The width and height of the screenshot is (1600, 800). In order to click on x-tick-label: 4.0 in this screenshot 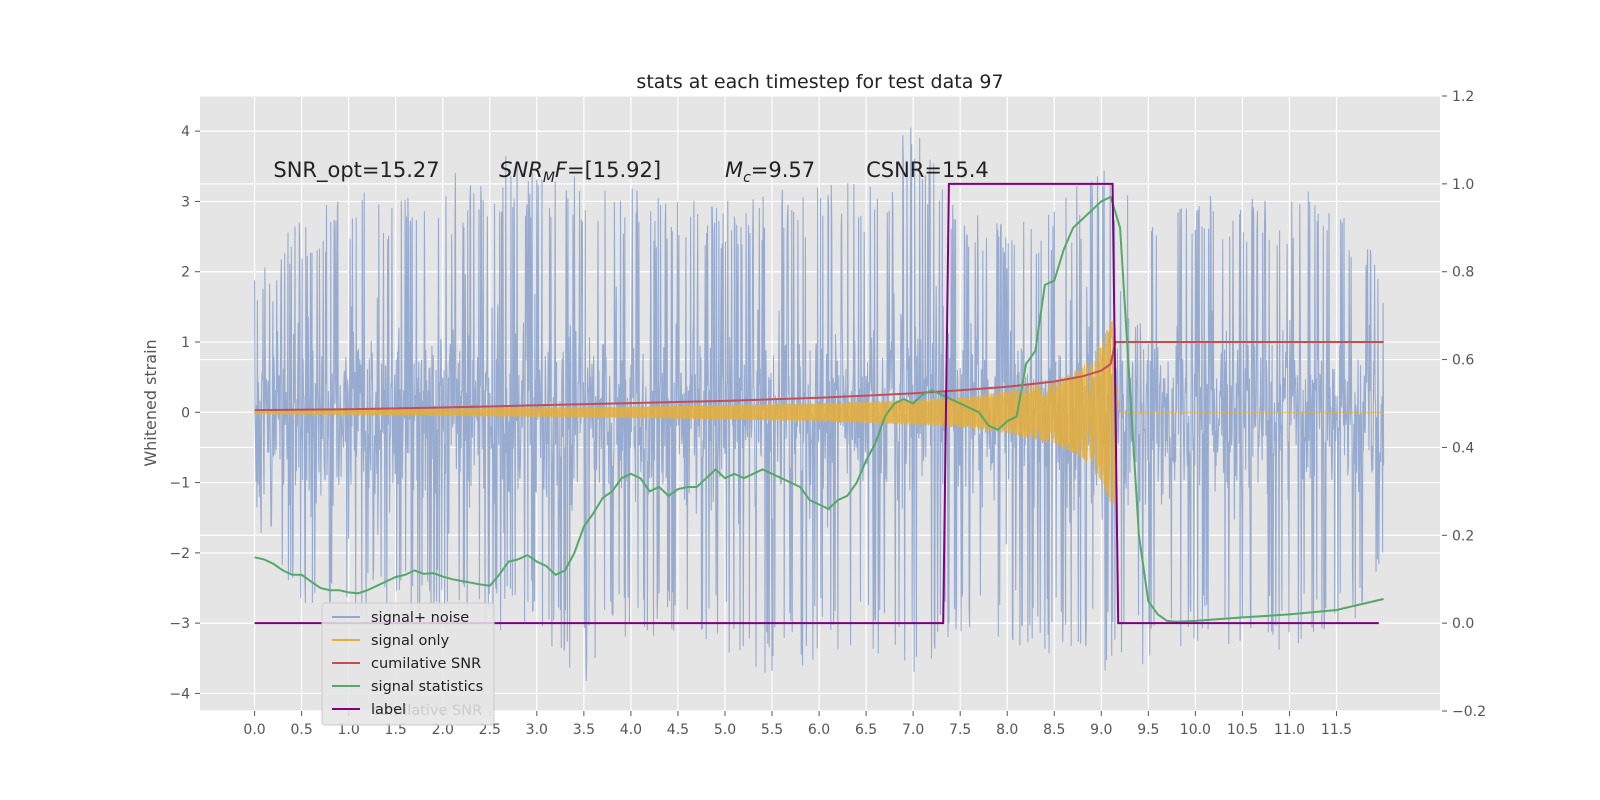, I will do `click(631, 730)`.